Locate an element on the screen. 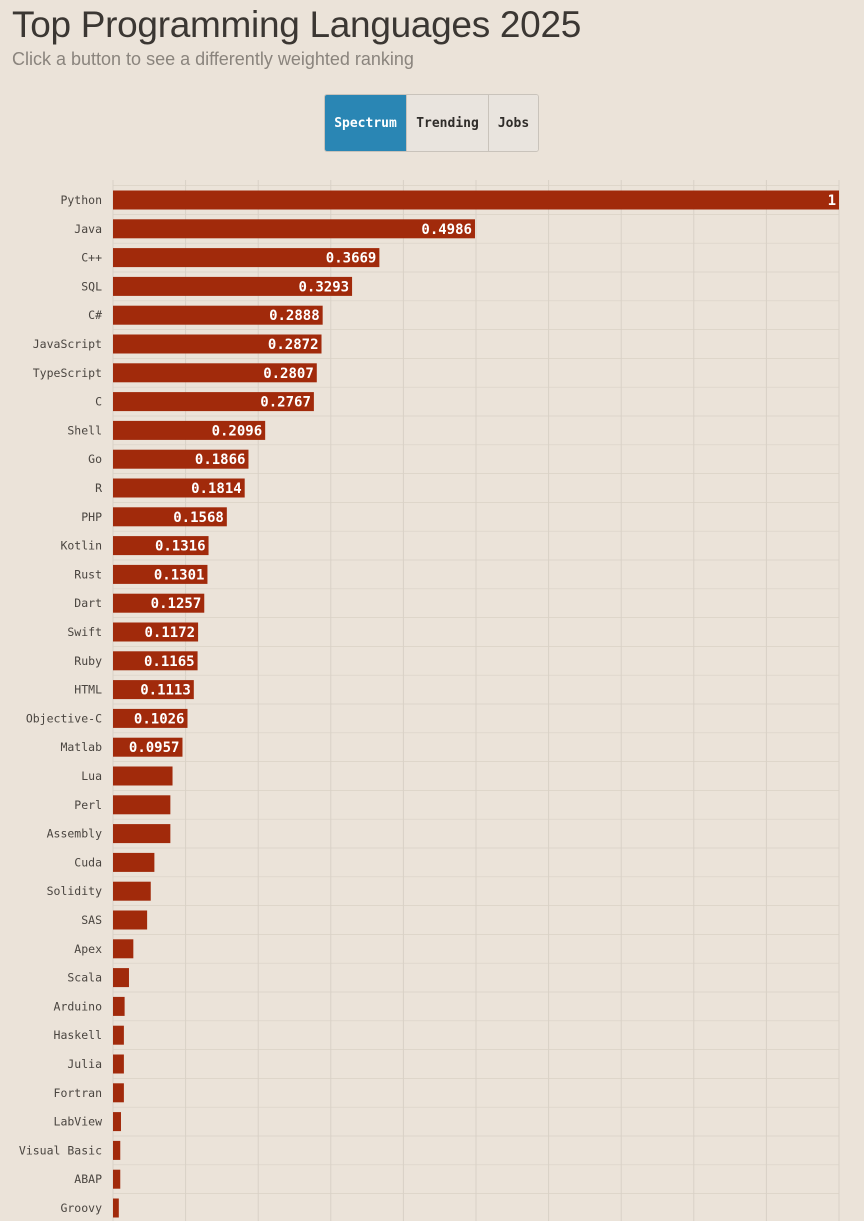 This screenshot has width=864, height=1221. jobs-button: Jobs is located at coordinates (513, 123).